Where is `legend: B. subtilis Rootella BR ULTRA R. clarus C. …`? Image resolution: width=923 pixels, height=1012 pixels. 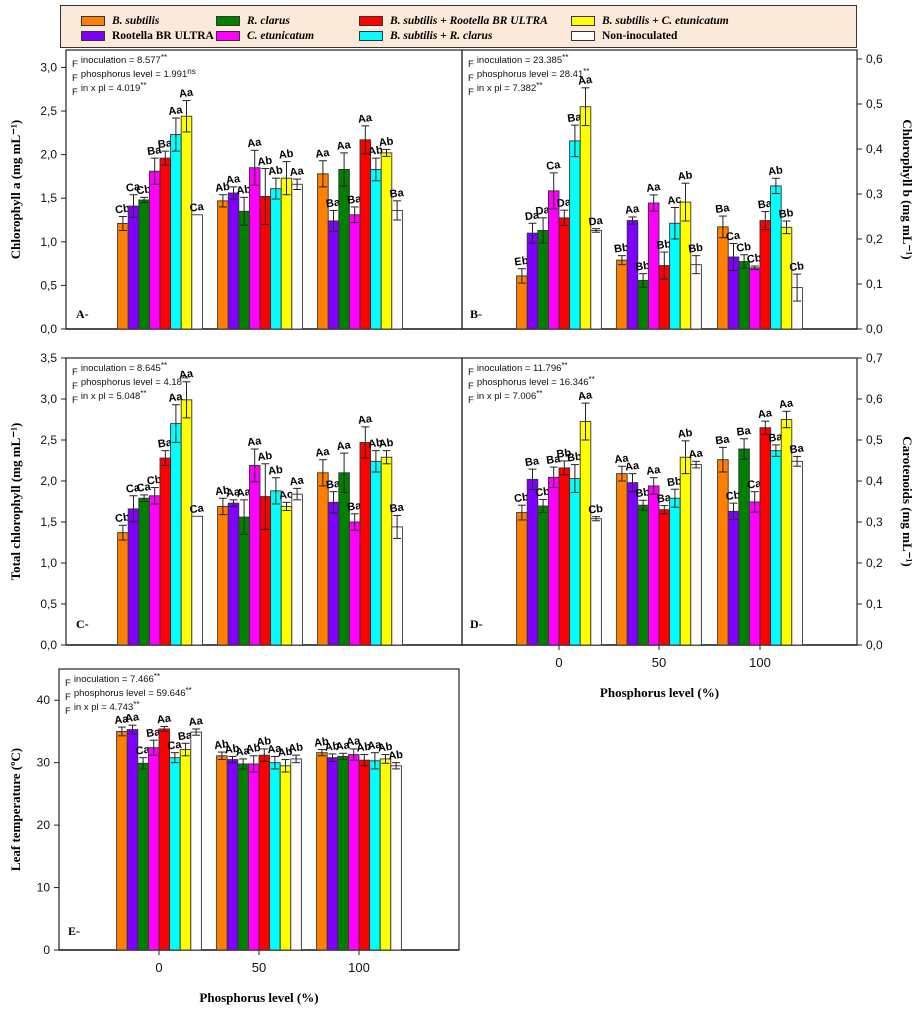
legend: B. subtilis Rootella BR ULTRA R. clarus C. … is located at coordinates (458, 26).